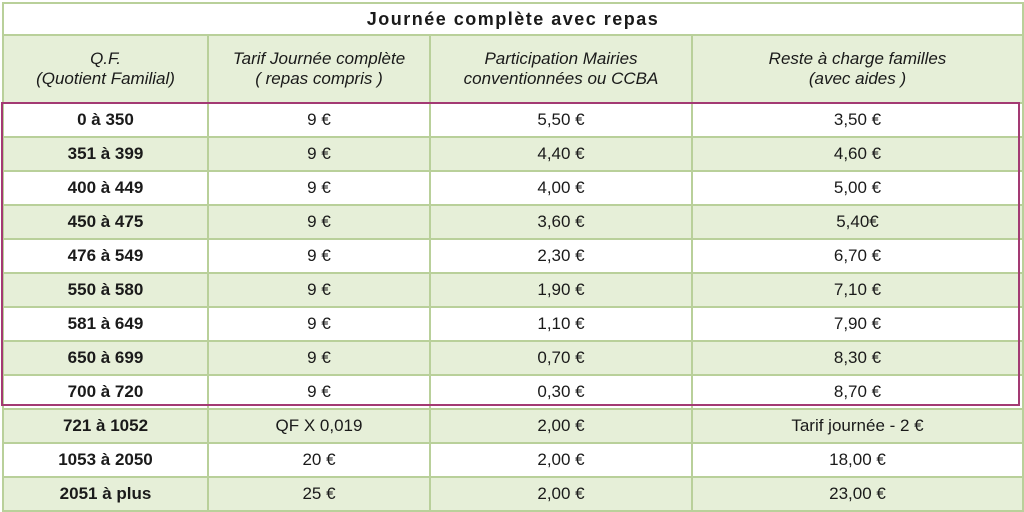  Describe the element at coordinates (857, 154) in the screenshot. I see `cell-reste: 4,60 €` at that location.